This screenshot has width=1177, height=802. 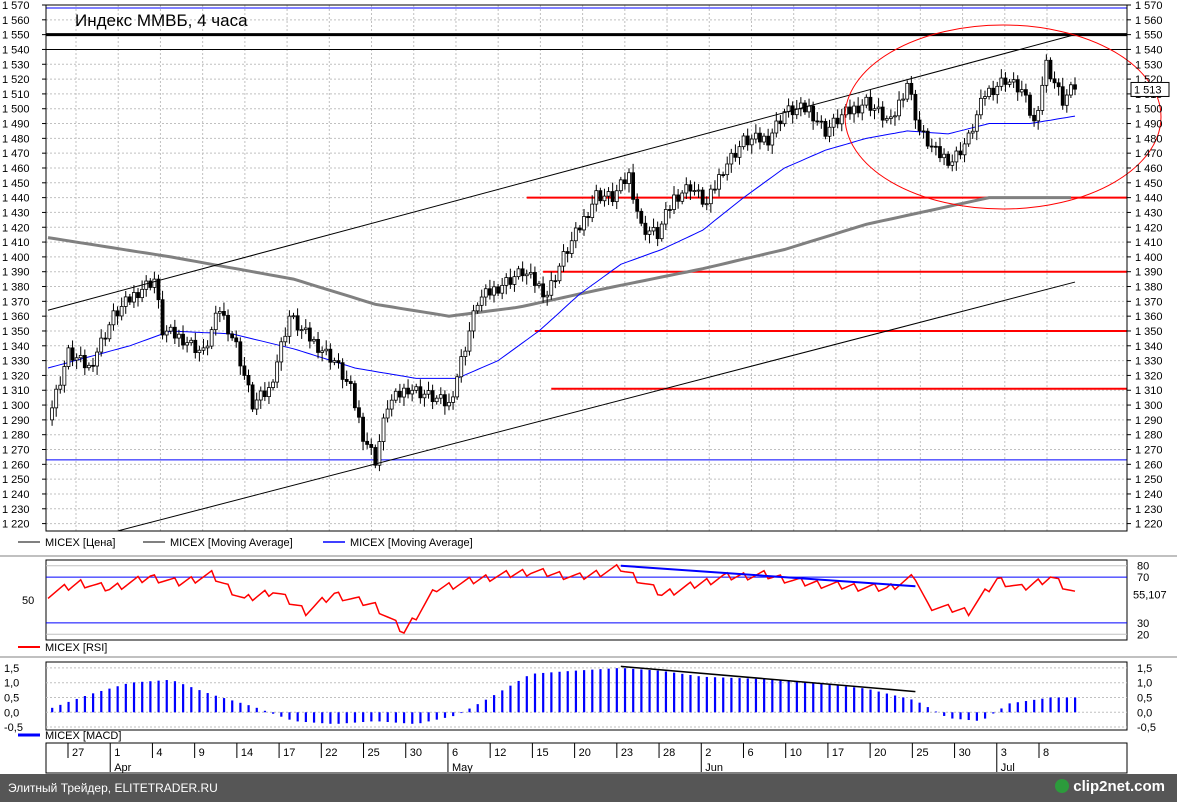 I want to click on y-tick-label-right: 1 280, so click(x=1149, y=436).